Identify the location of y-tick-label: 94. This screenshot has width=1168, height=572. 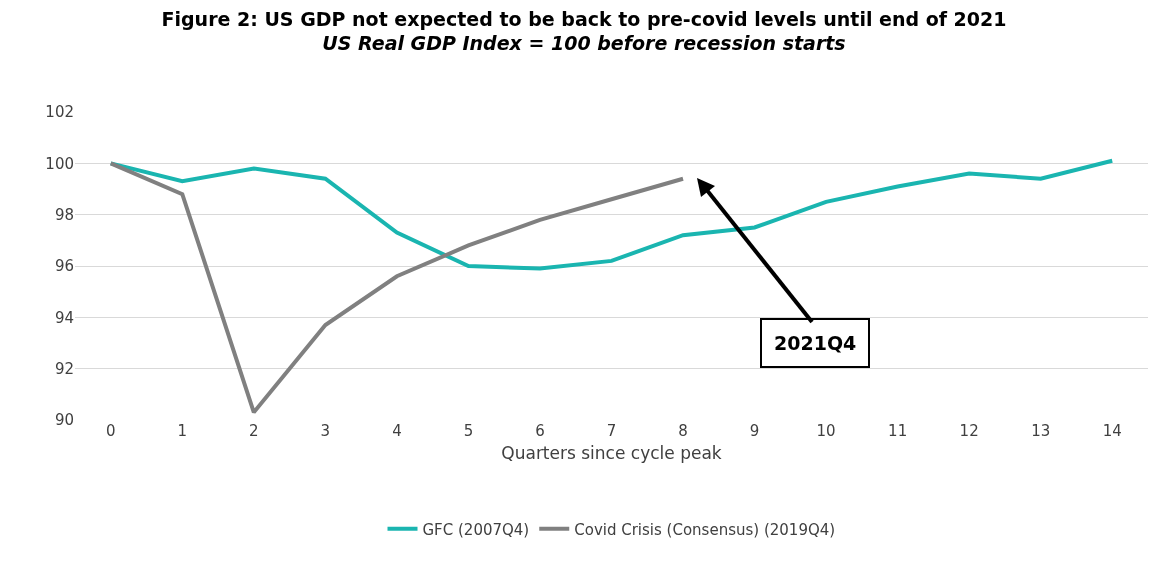
(64, 317).